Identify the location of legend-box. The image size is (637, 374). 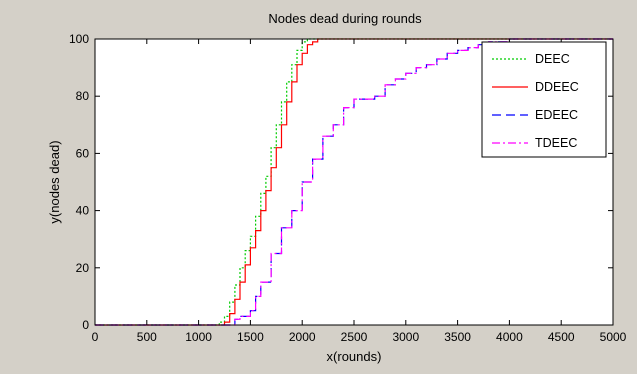
(544, 99).